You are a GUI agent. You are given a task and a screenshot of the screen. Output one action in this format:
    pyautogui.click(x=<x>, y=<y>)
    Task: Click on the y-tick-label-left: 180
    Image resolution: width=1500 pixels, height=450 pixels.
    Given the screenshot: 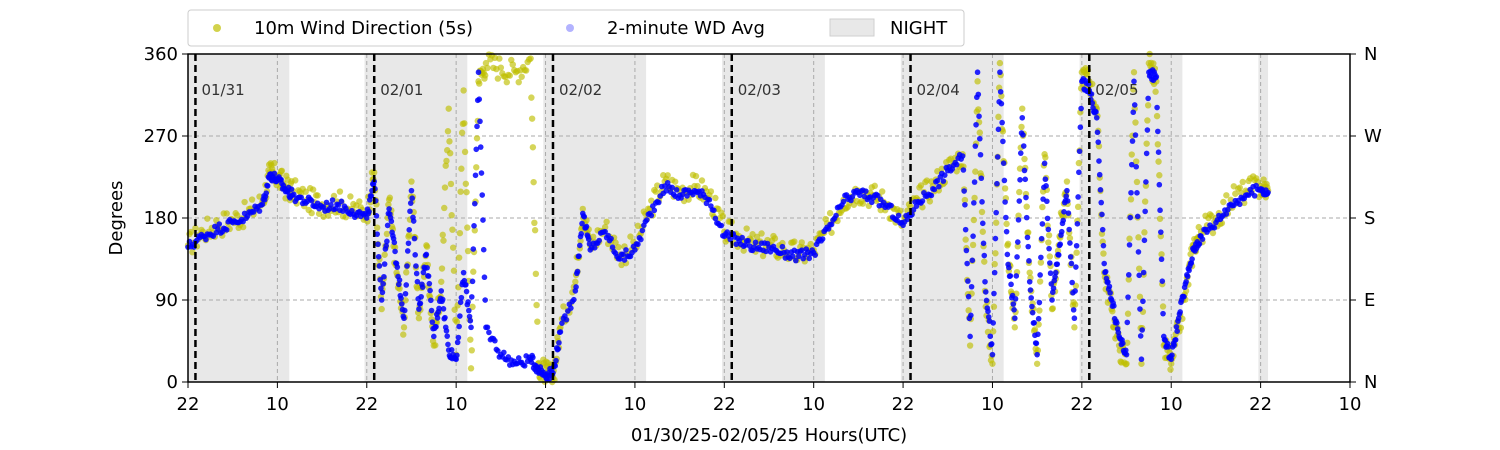 What is the action you would take?
    pyautogui.click(x=161, y=218)
    